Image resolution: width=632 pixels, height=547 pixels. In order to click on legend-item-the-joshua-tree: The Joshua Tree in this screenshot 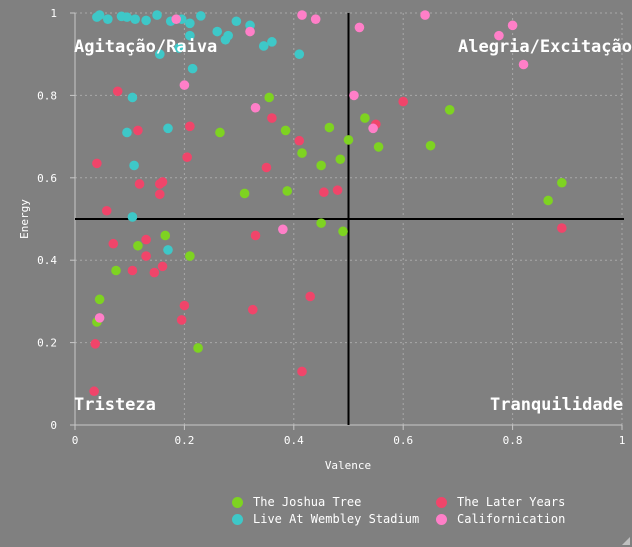, I will do `click(334, 502)`.